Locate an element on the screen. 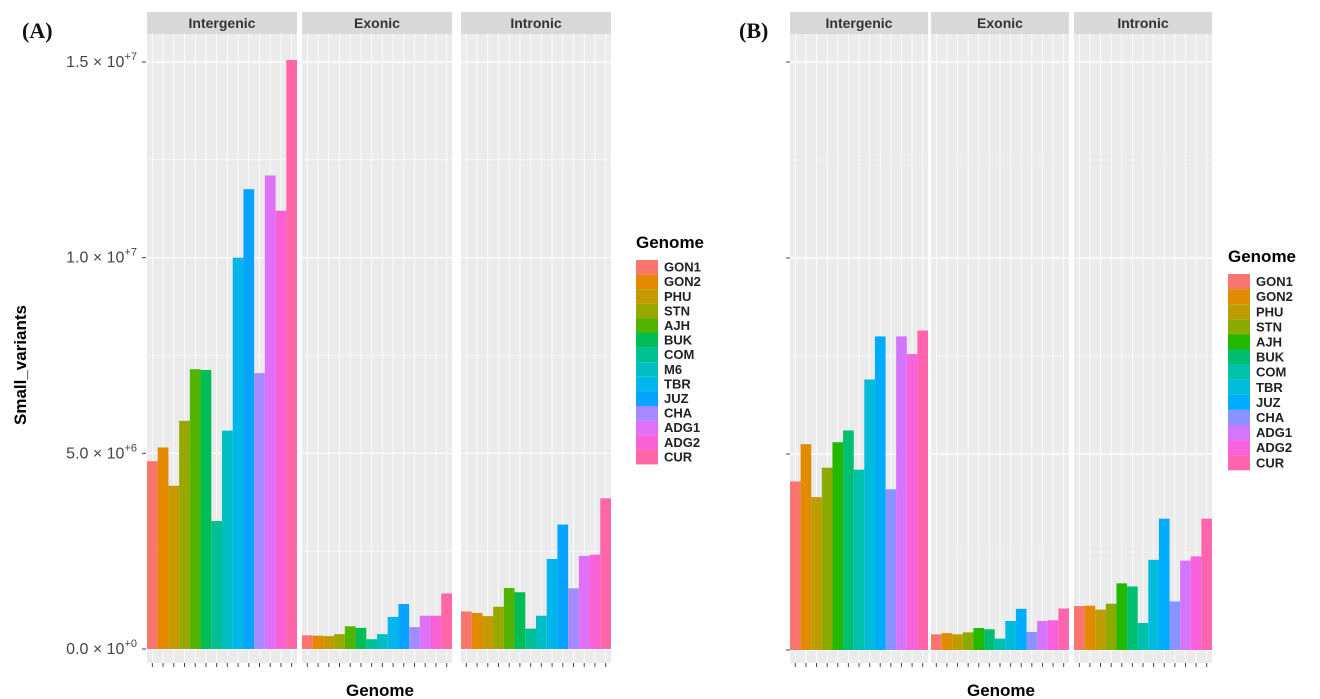 This screenshot has height=699, width=1320. bar-exonic-gon1 is located at coordinates (307, 642).